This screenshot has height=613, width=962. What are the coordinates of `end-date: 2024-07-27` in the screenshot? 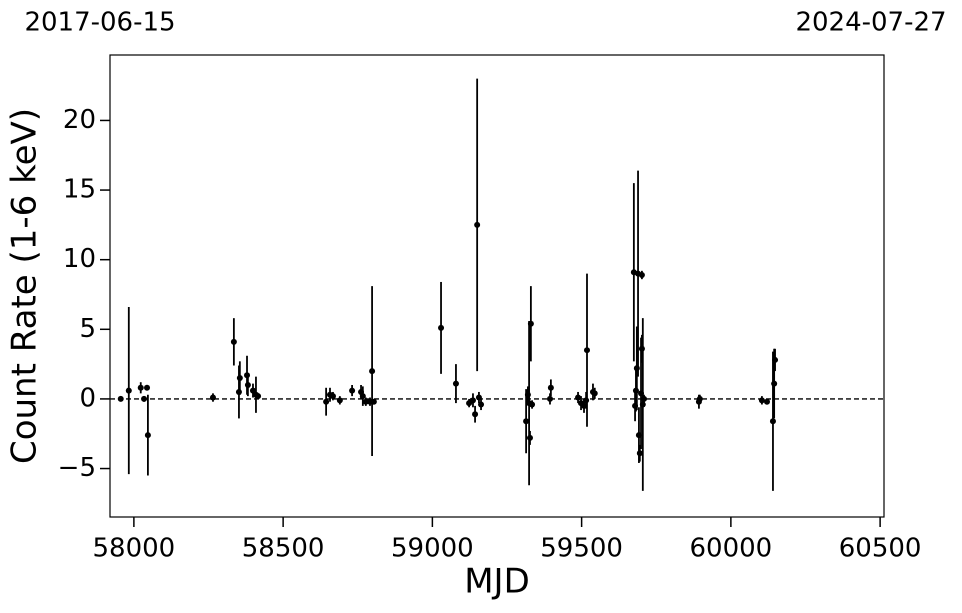 It's located at (870, 23).